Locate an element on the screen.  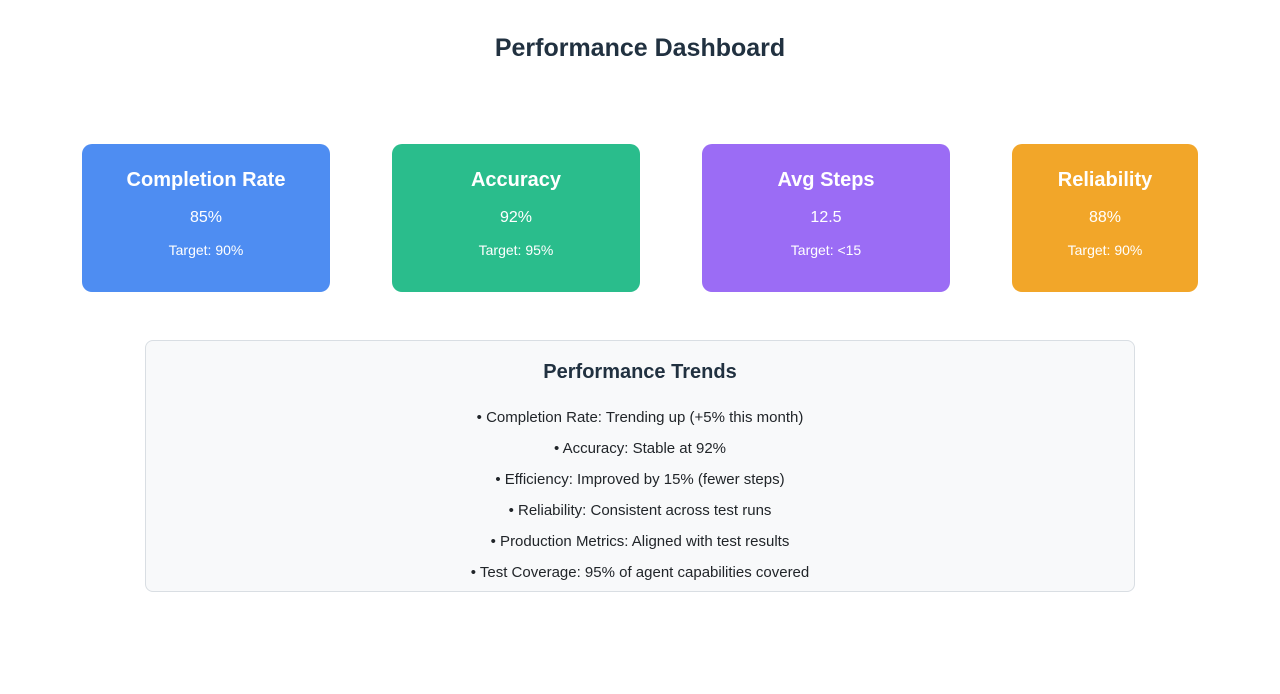
metric-card-avg-steps: Avg Steps 12.5 Target: <15 is located at coordinates (826, 218).